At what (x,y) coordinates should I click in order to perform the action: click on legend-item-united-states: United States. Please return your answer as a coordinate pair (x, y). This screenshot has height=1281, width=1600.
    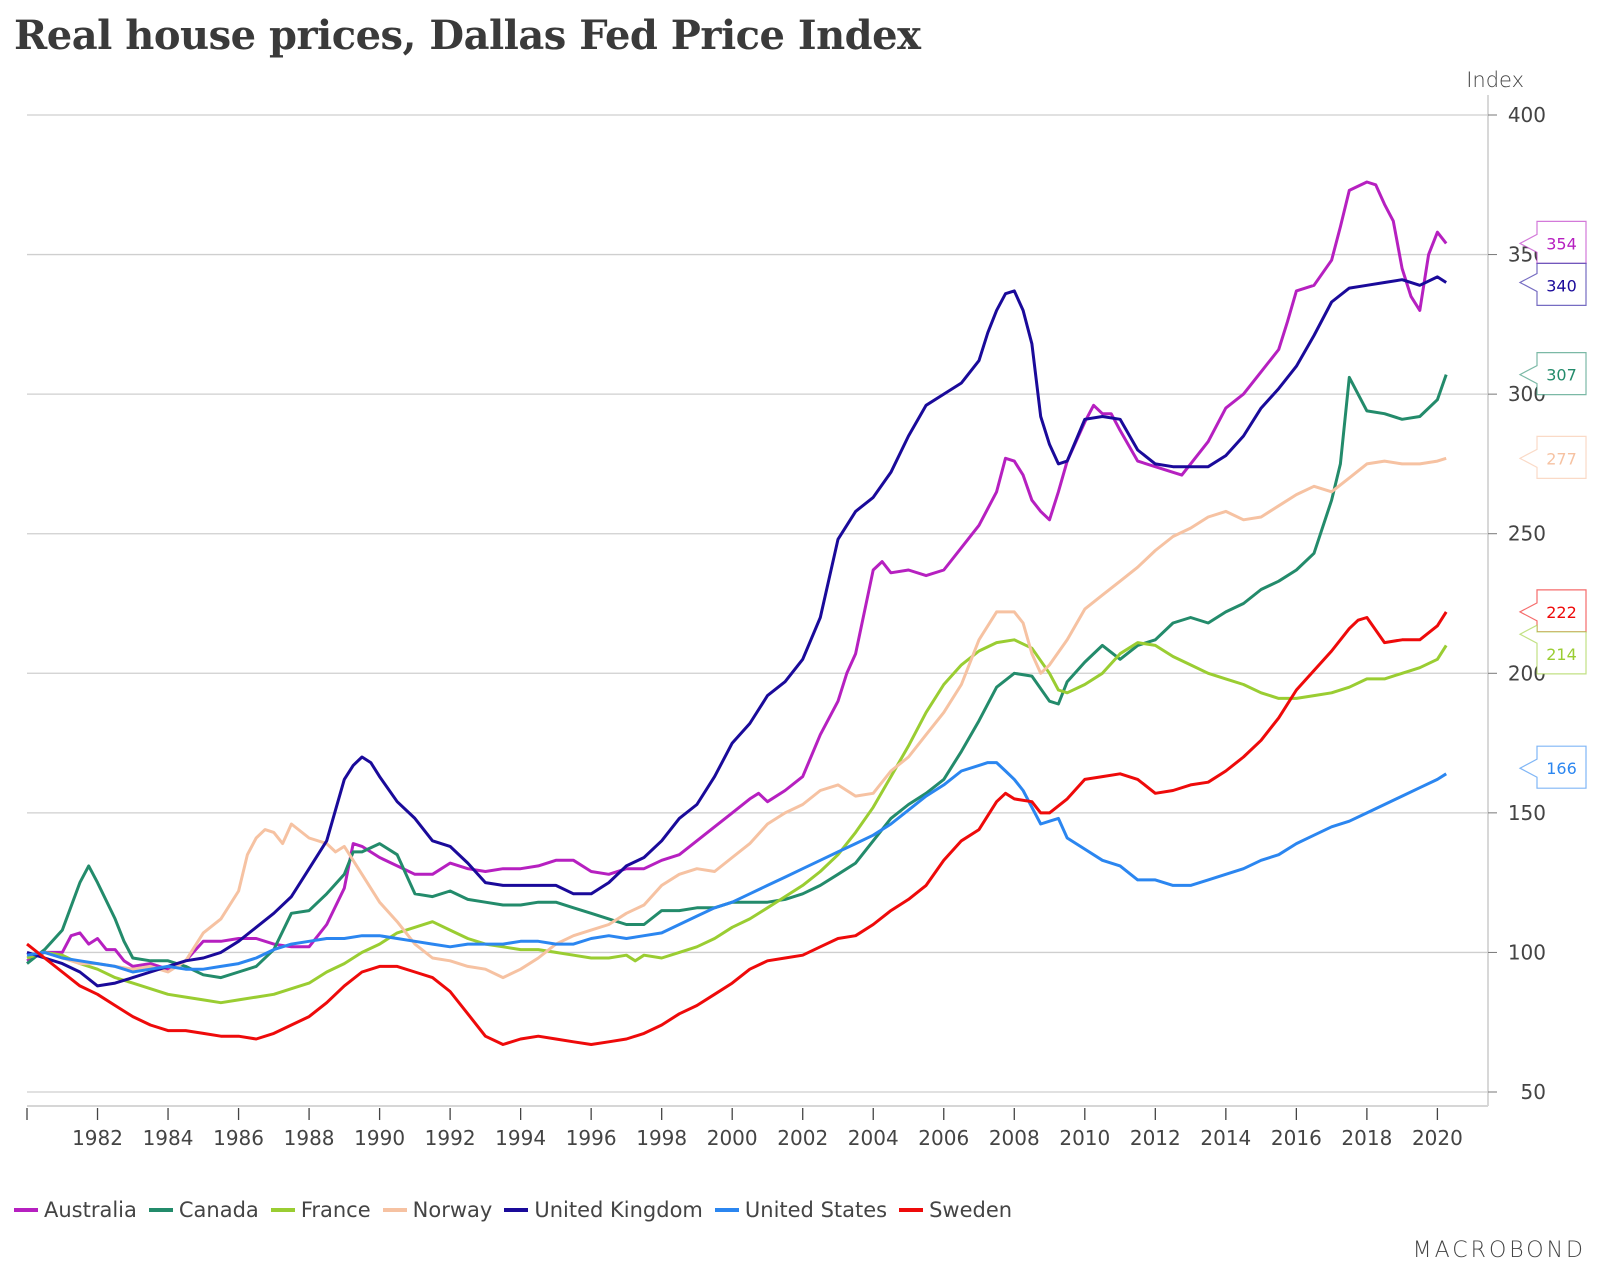
    Looking at the image, I should click on (801, 1210).